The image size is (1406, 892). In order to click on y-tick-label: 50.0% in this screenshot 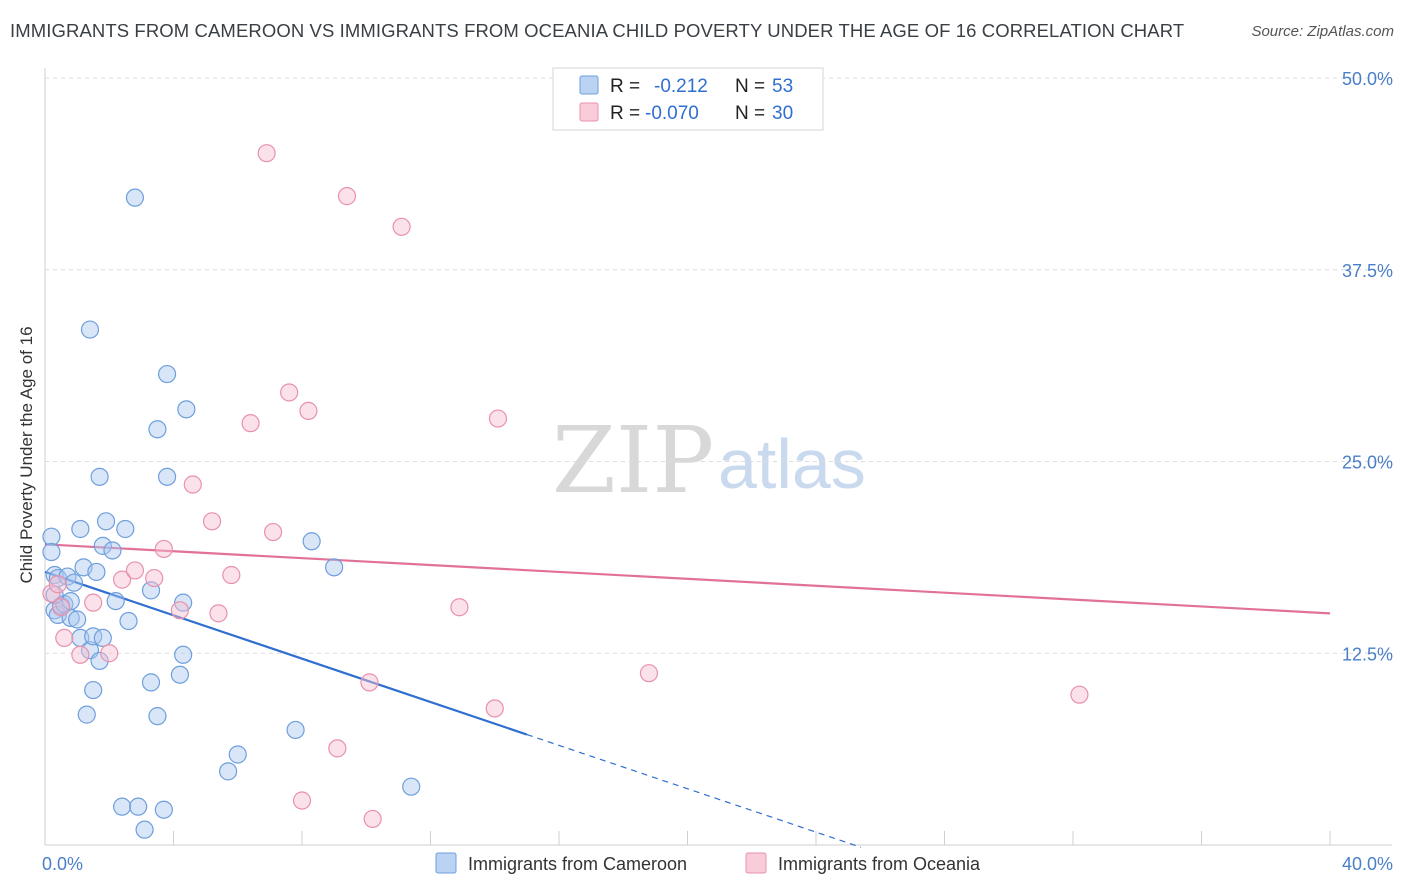, I will do `click(1367, 79)`.